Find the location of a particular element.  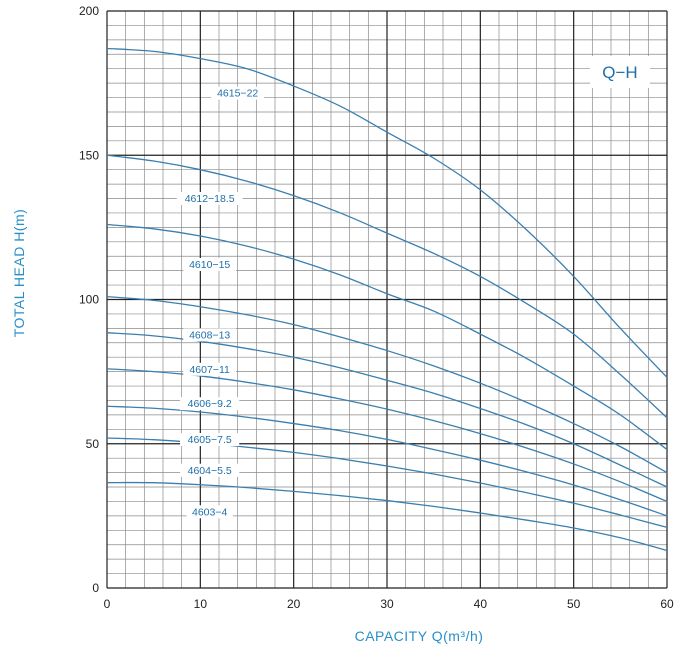

series-label: 4610−15 is located at coordinates (209, 265).